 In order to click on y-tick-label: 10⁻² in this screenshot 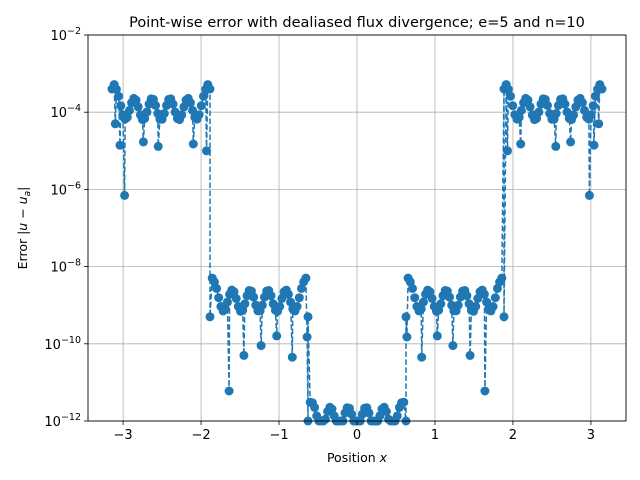, I will do `click(65, 35)`.